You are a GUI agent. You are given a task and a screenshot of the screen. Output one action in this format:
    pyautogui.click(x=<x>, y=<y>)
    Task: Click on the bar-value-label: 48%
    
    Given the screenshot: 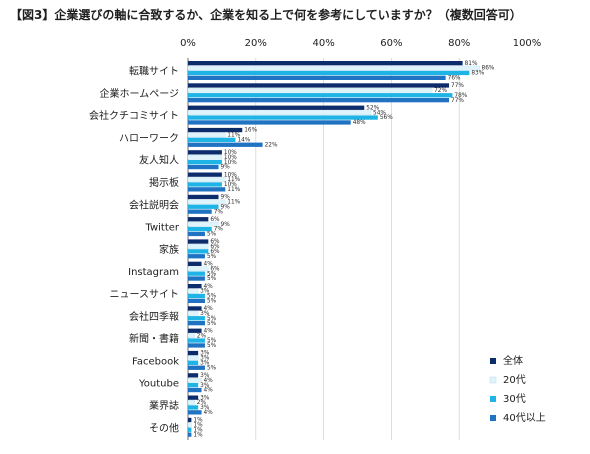 What is the action you would take?
    pyautogui.click(x=359, y=123)
    